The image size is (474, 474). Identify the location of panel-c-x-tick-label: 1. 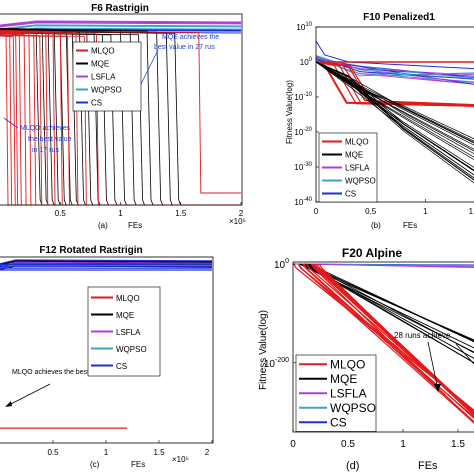
(106, 452).